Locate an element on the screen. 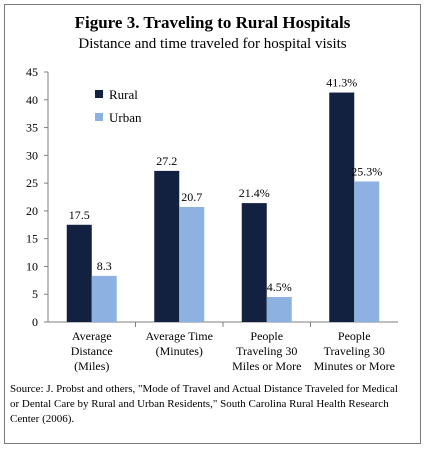 Image resolution: width=431 pixels, height=451 pixels. y-tick-label: 30 is located at coordinates (32, 155).